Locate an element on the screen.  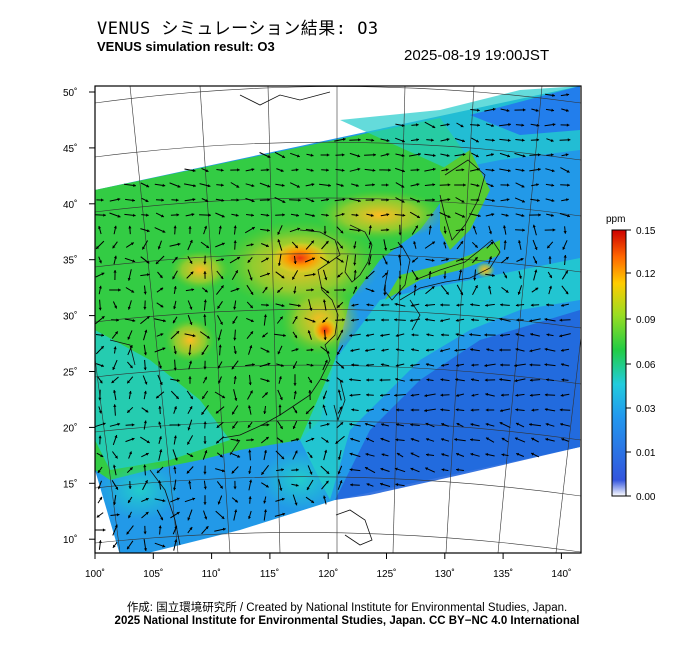
lat-tick-label: 15˚ is located at coordinates (70, 484).